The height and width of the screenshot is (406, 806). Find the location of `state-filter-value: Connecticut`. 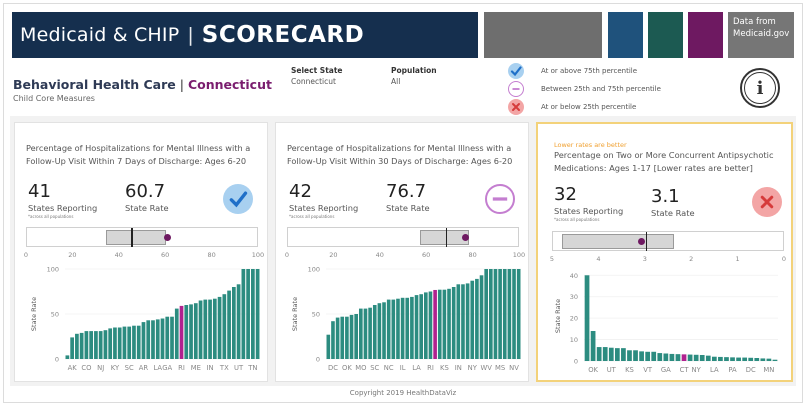

state-filter-value: Connecticut is located at coordinates (313, 81).